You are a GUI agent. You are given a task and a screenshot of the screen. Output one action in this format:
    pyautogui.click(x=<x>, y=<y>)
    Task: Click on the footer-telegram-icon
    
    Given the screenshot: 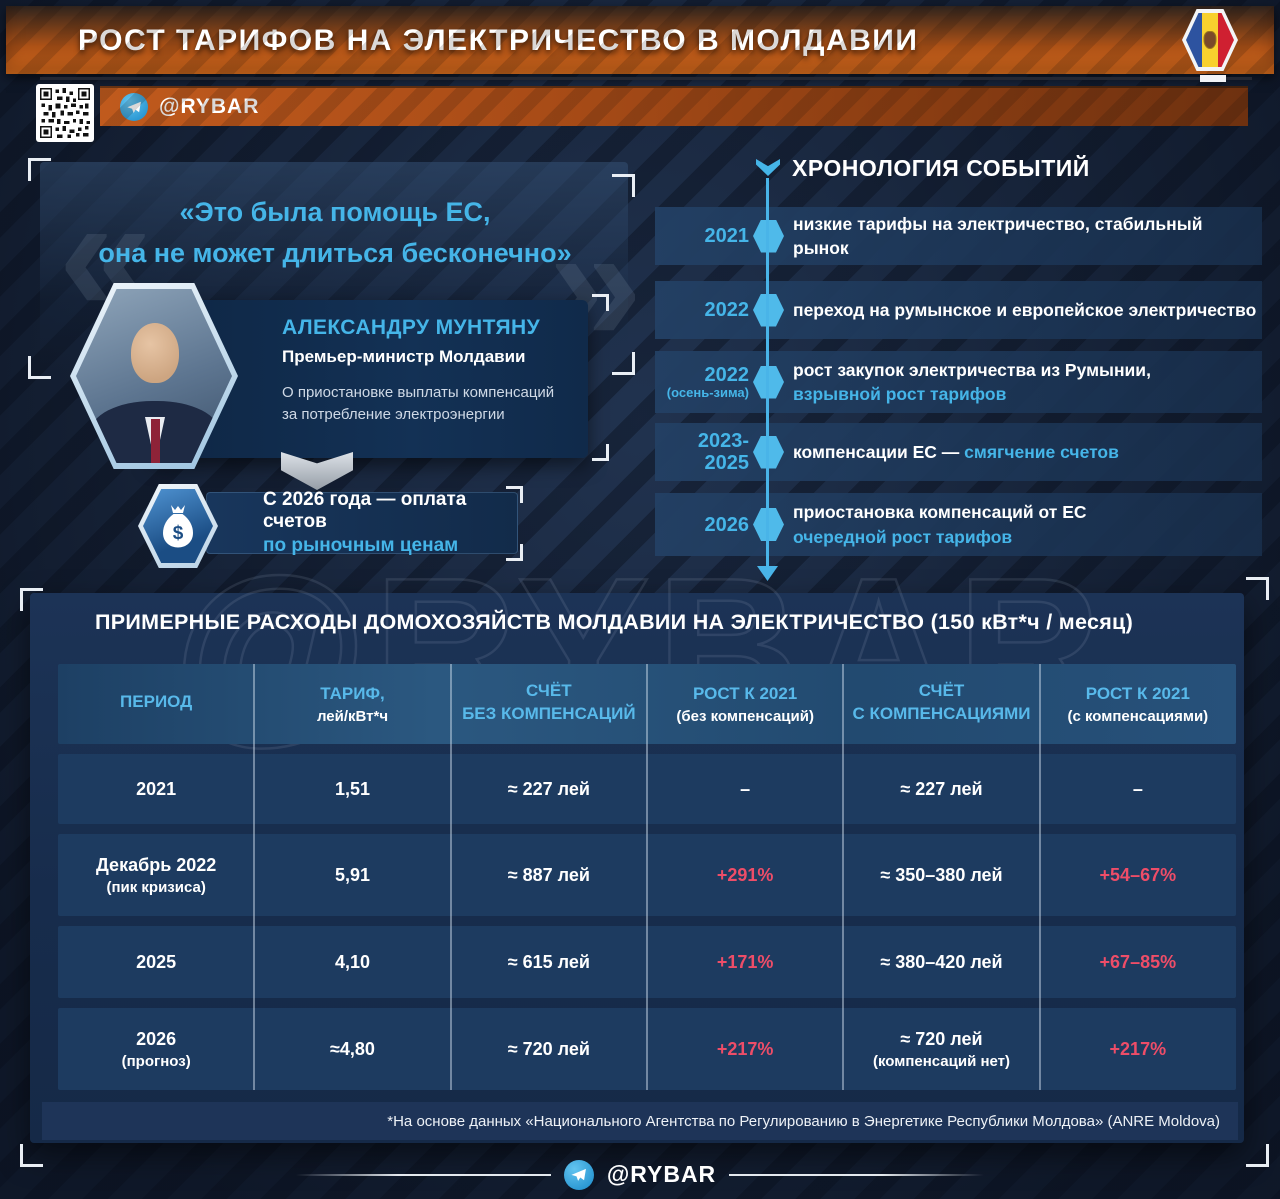 What is the action you would take?
    pyautogui.click(x=578, y=1174)
    